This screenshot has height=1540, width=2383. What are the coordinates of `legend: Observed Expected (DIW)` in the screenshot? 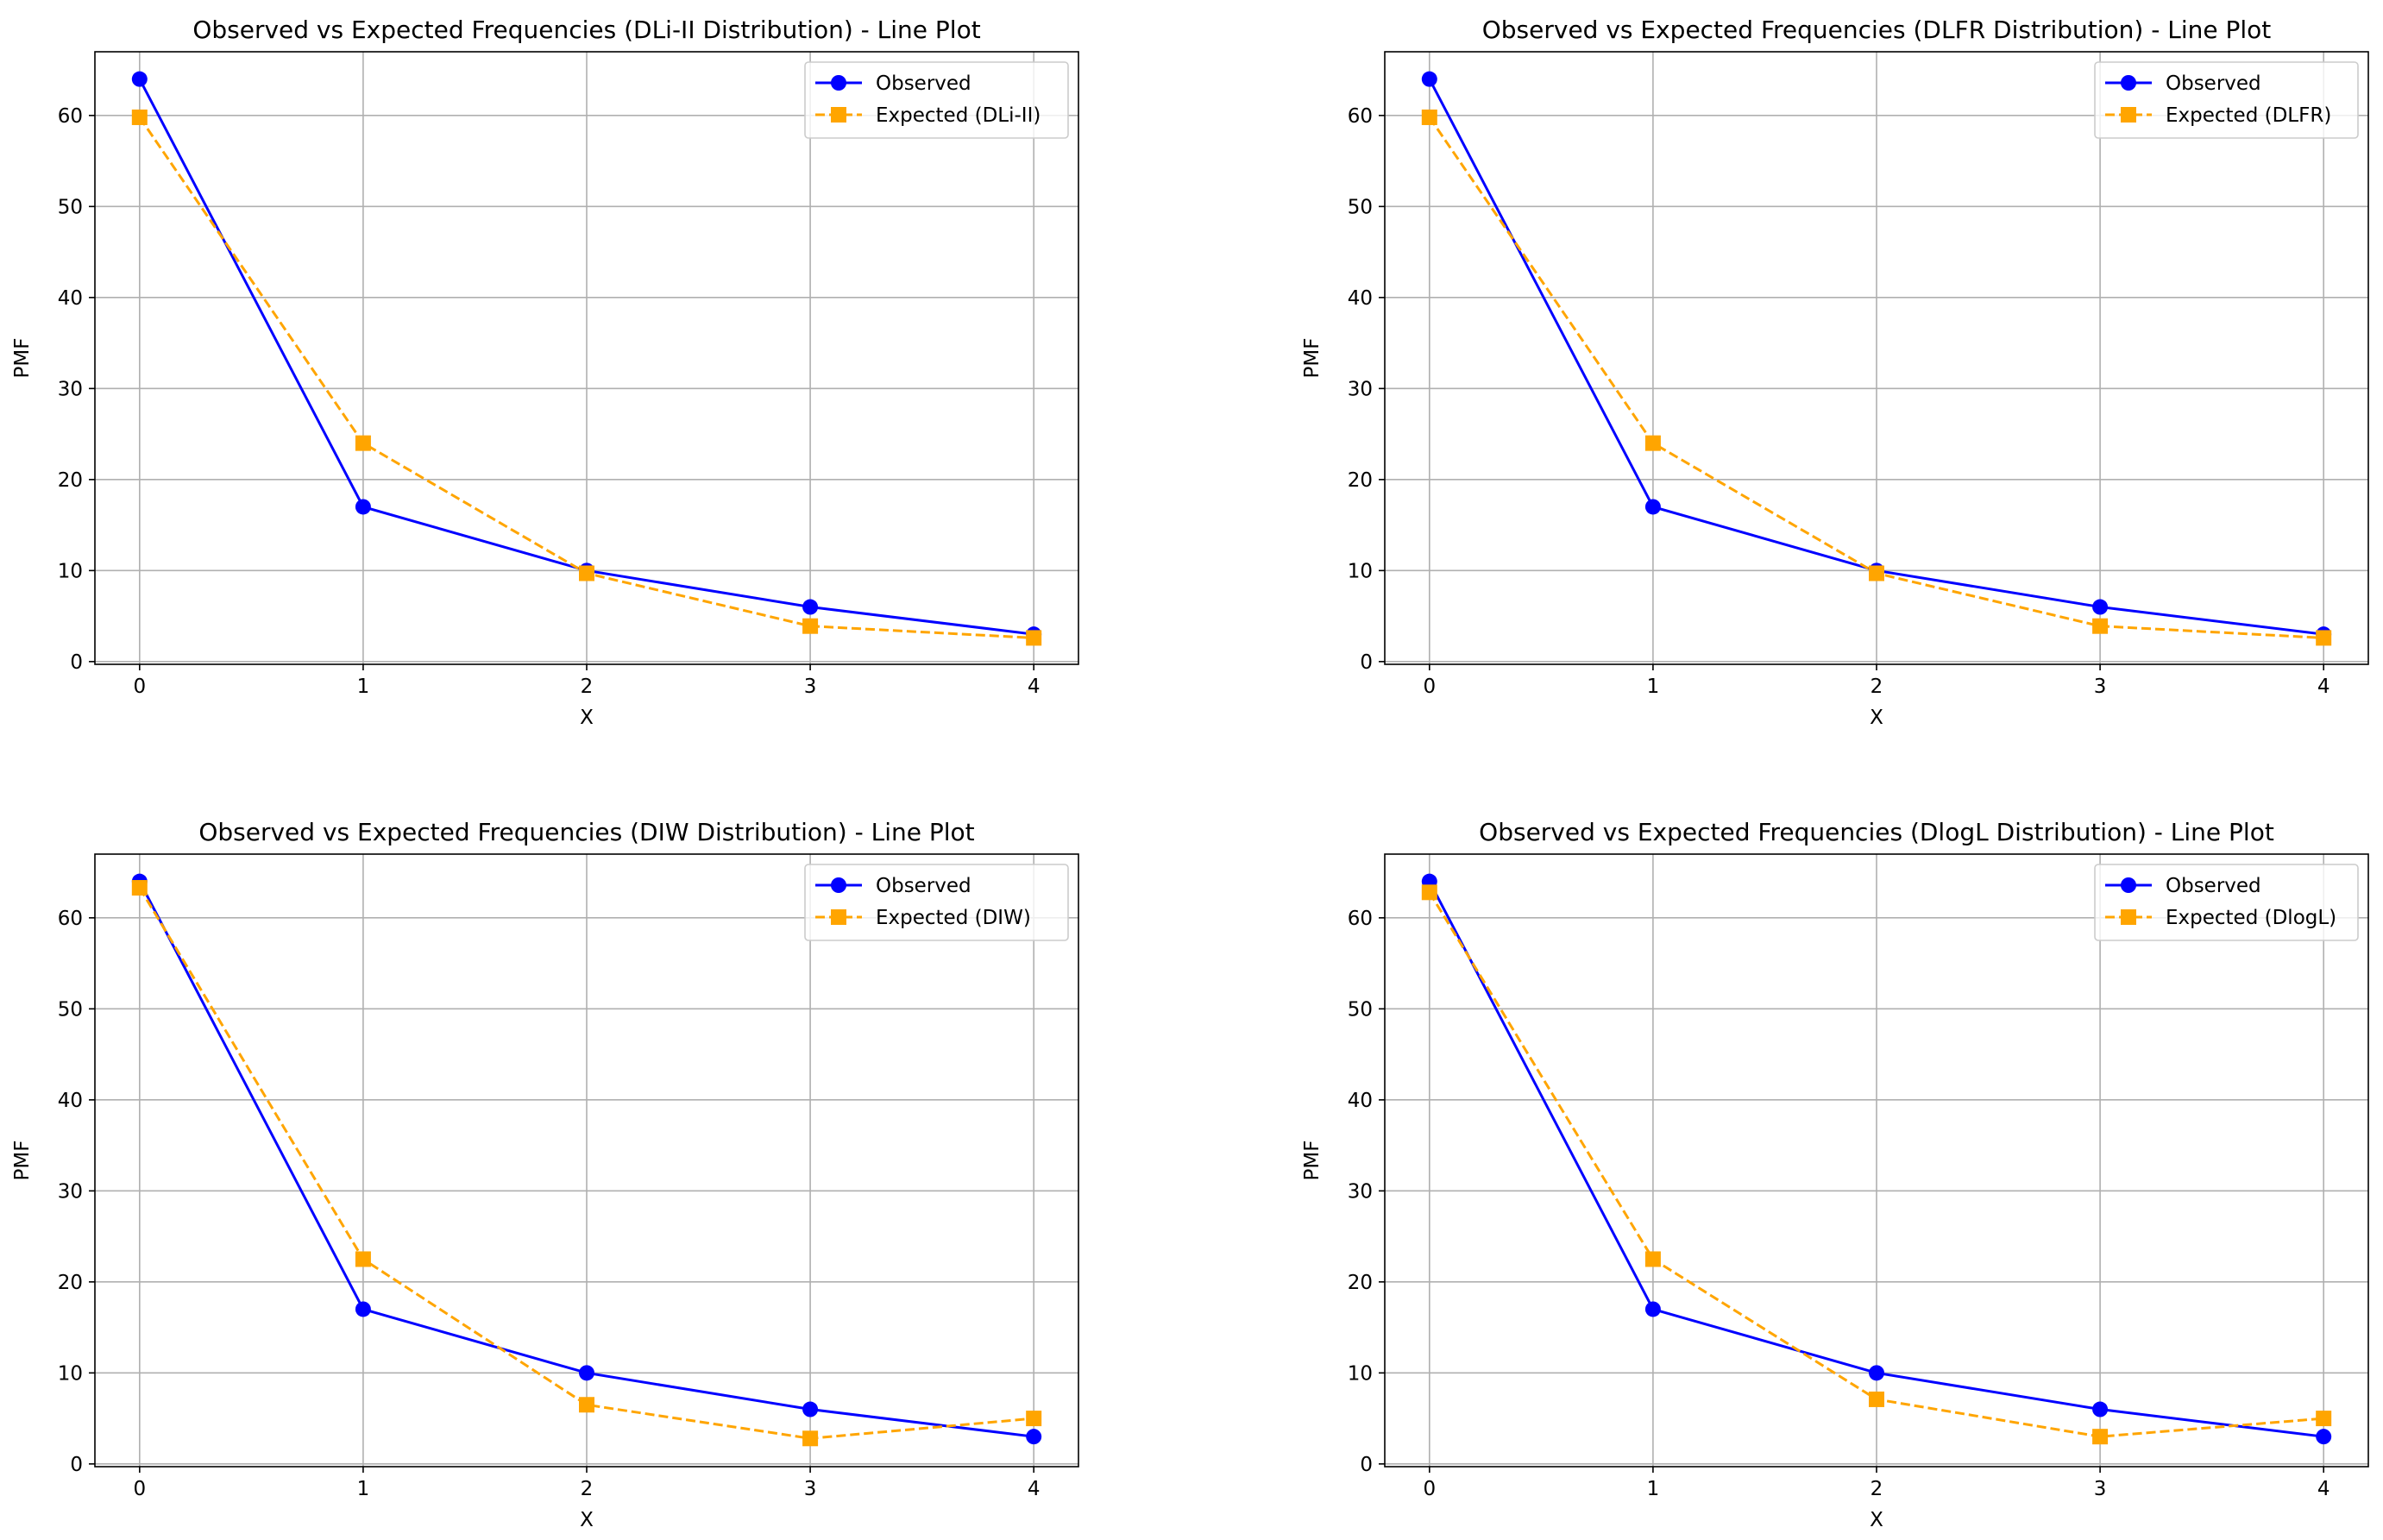 It's located at (936, 903).